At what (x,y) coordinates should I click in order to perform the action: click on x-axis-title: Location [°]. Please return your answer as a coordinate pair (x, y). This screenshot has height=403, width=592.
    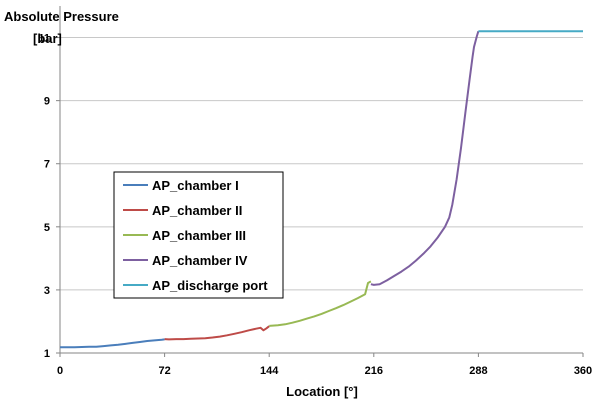
    Looking at the image, I should click on (322, 391).